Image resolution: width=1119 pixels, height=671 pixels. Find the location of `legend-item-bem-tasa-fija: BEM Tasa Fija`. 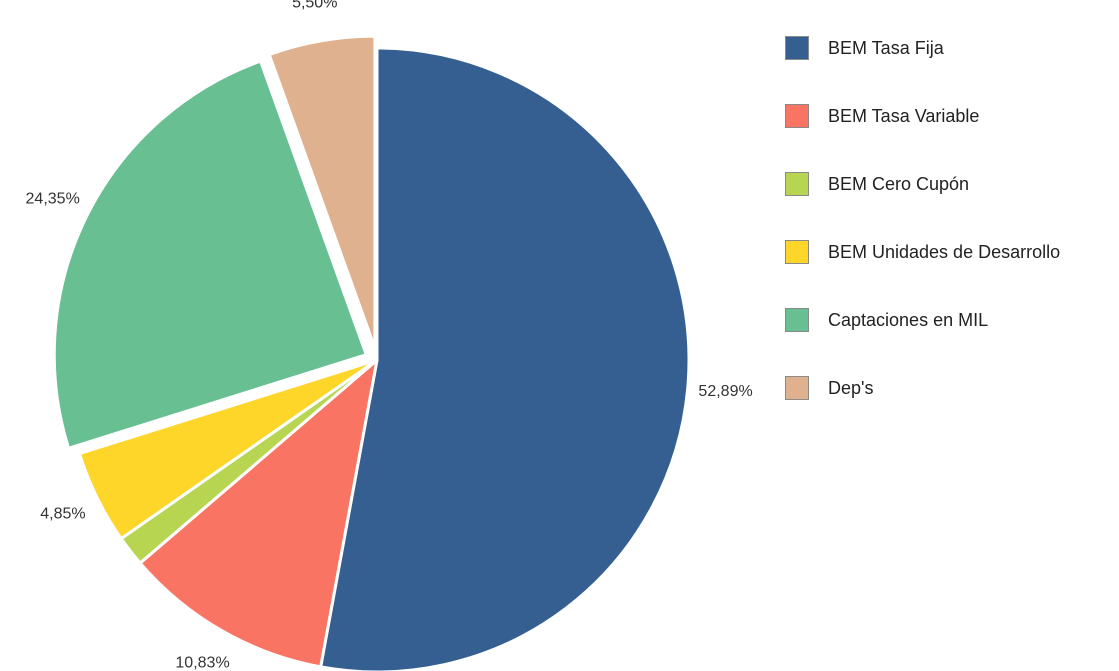

legend-item-bem-tasa-fija: BEM Tasa Fija is located at coordinates (952, 48).